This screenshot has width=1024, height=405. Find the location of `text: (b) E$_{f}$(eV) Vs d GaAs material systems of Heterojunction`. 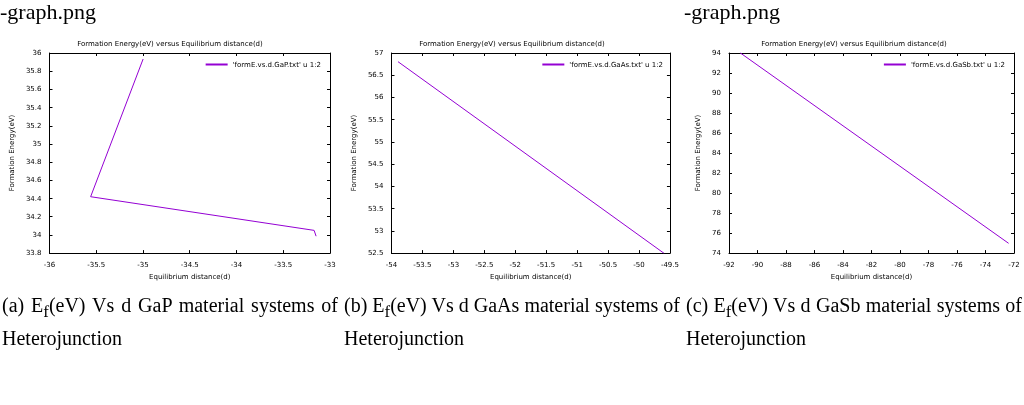

text: (b) E$_{f}$(eV) Vs d GaAs material systems of Heterojunction is located at coordinates (512, 322).